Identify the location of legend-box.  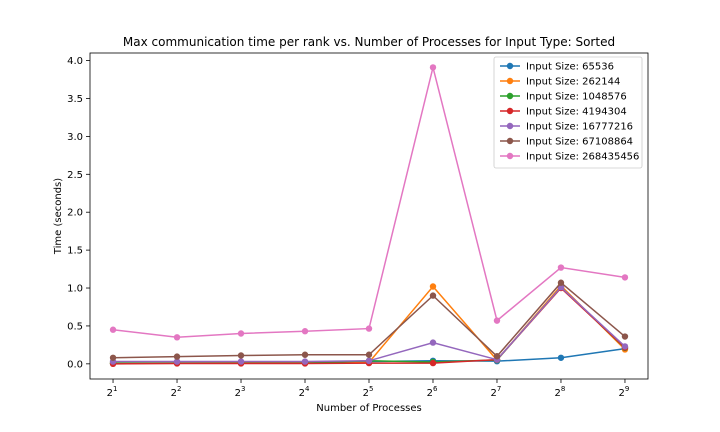
(568, 112).